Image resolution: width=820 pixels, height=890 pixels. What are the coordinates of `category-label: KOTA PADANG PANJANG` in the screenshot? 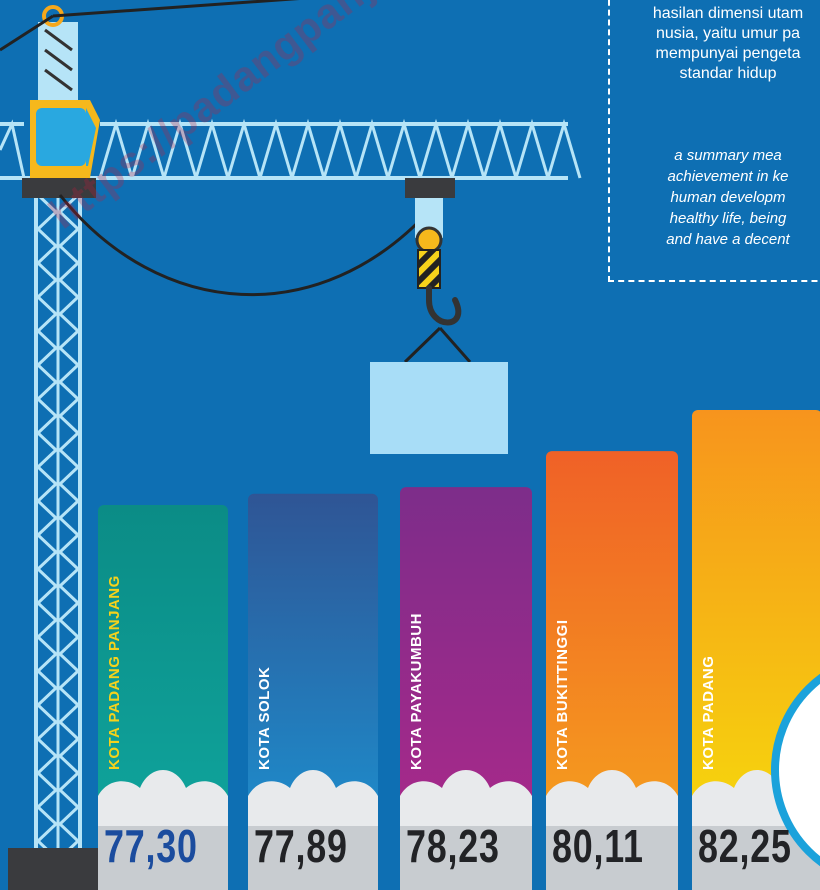 It's located at (114, 672).